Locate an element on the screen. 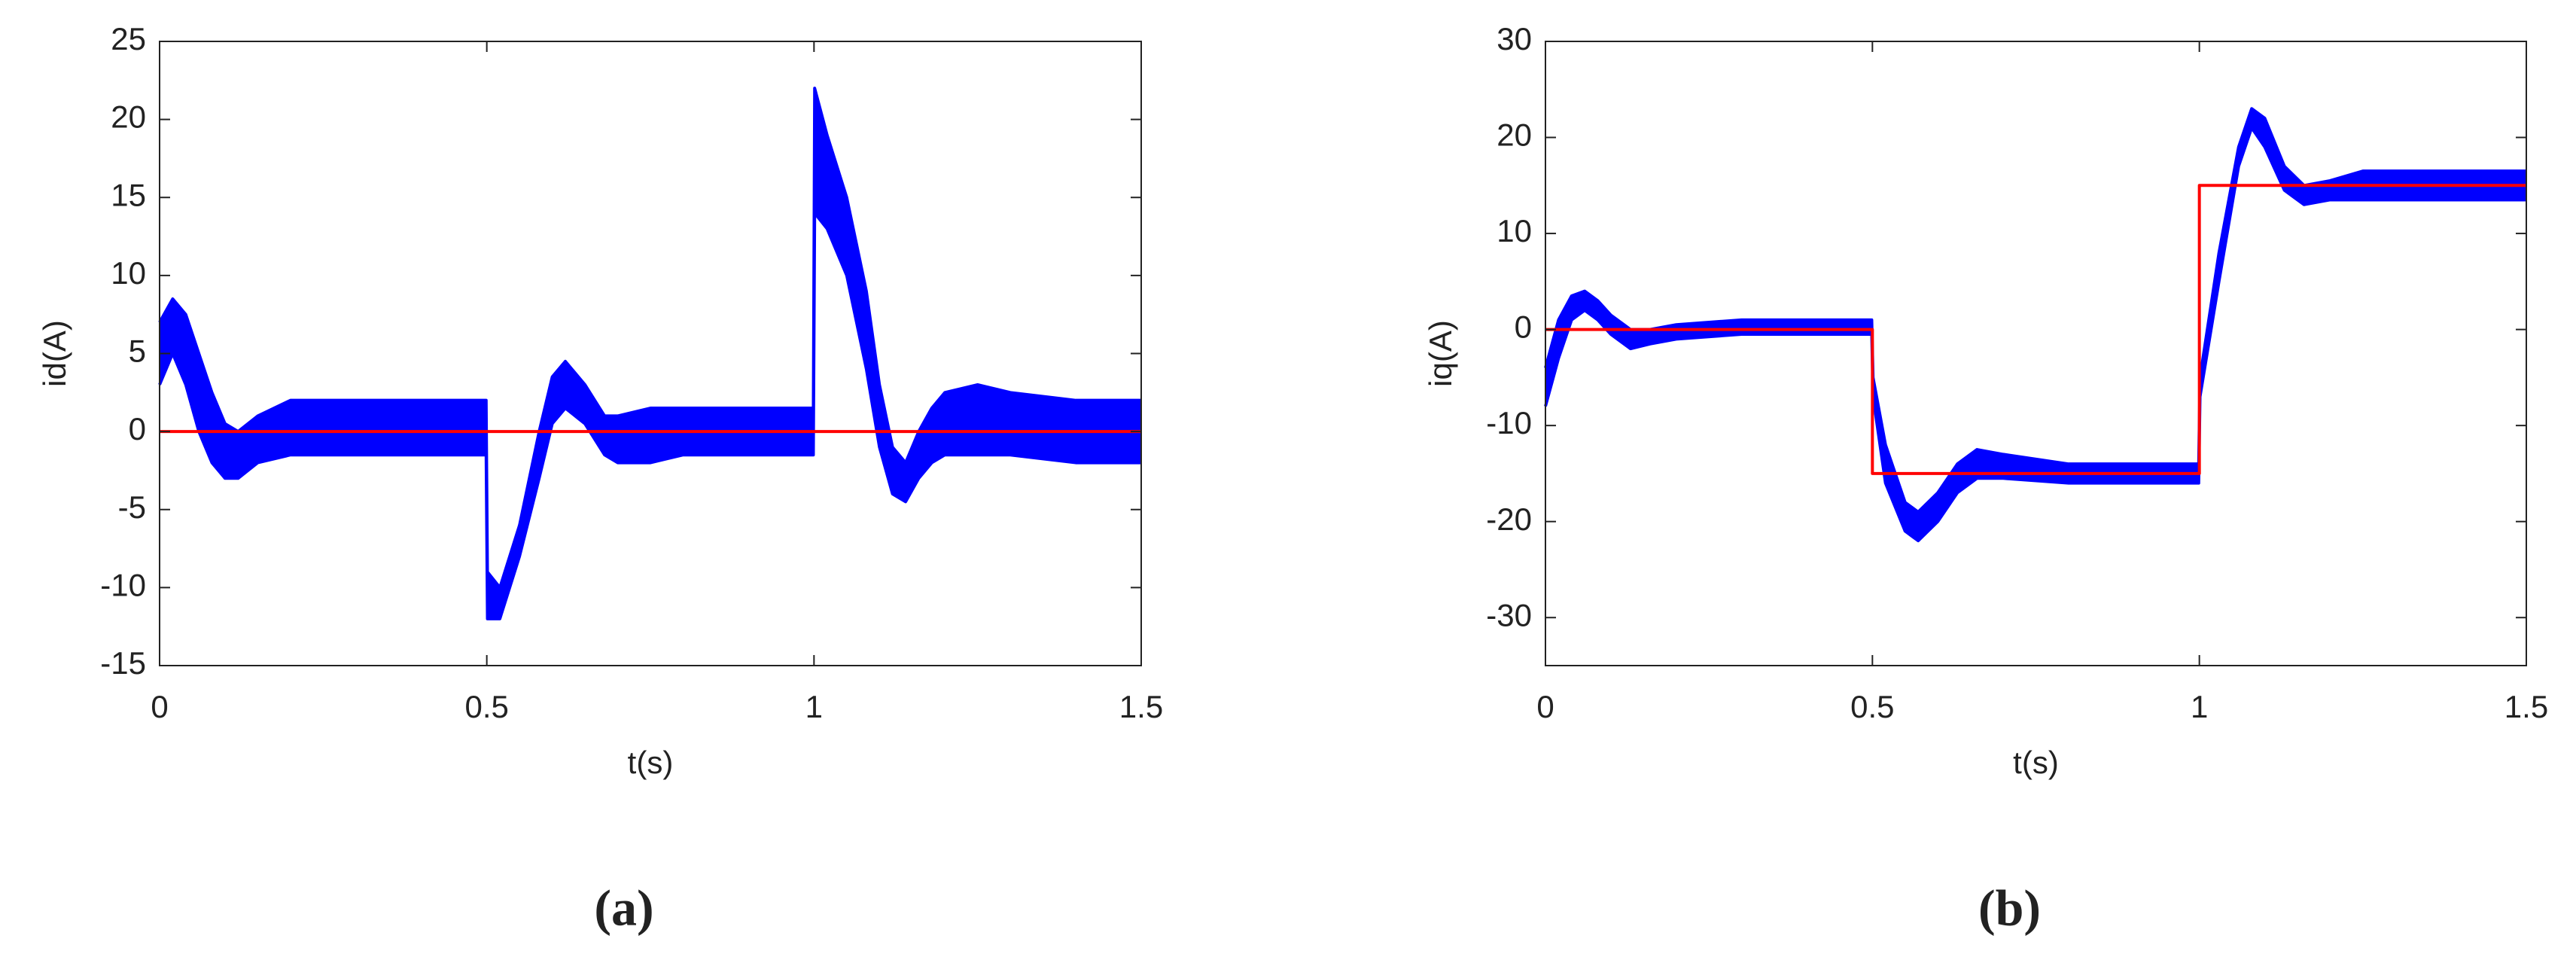 The image size is (2576, 963). y-tick-label: 30 is located at coordinates (1514, 39).